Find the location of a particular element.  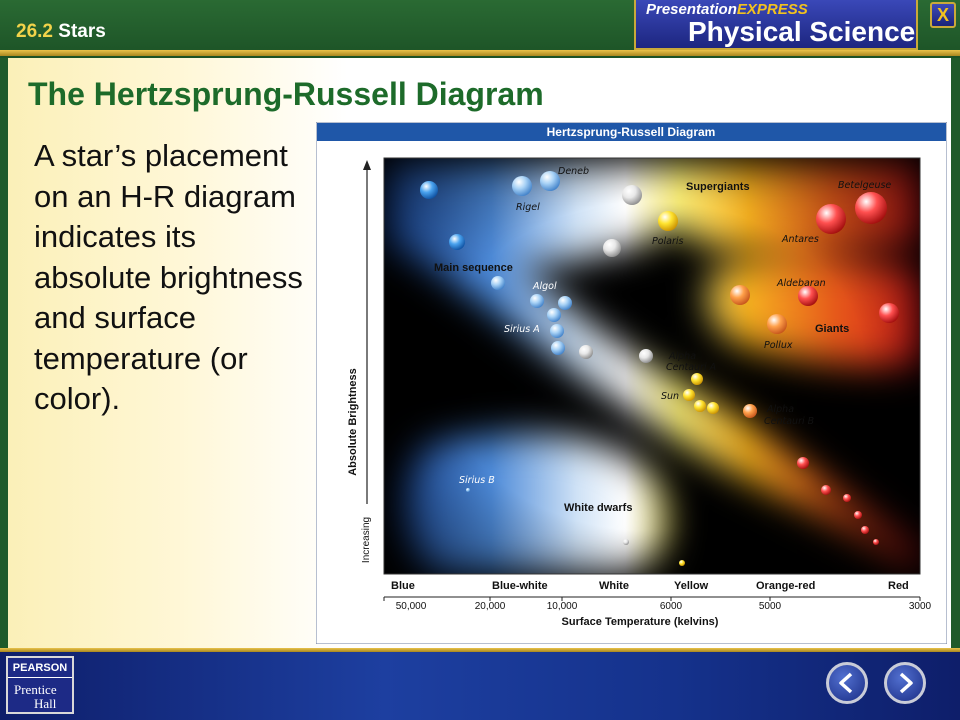

color-label-red: Red is located at coordinates (898, 586).